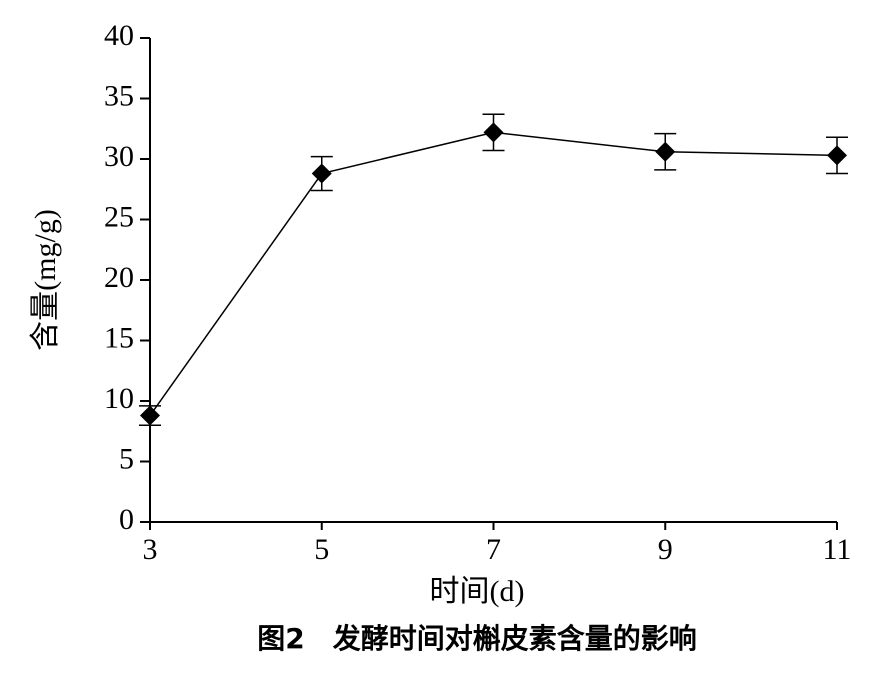 Image resolution: width=894 pixels, height=684 pixels. What do you see at coordinates (837, 549) in the screenshot?
I see `x-tick-label: 11` at bounding box center [837, 549].